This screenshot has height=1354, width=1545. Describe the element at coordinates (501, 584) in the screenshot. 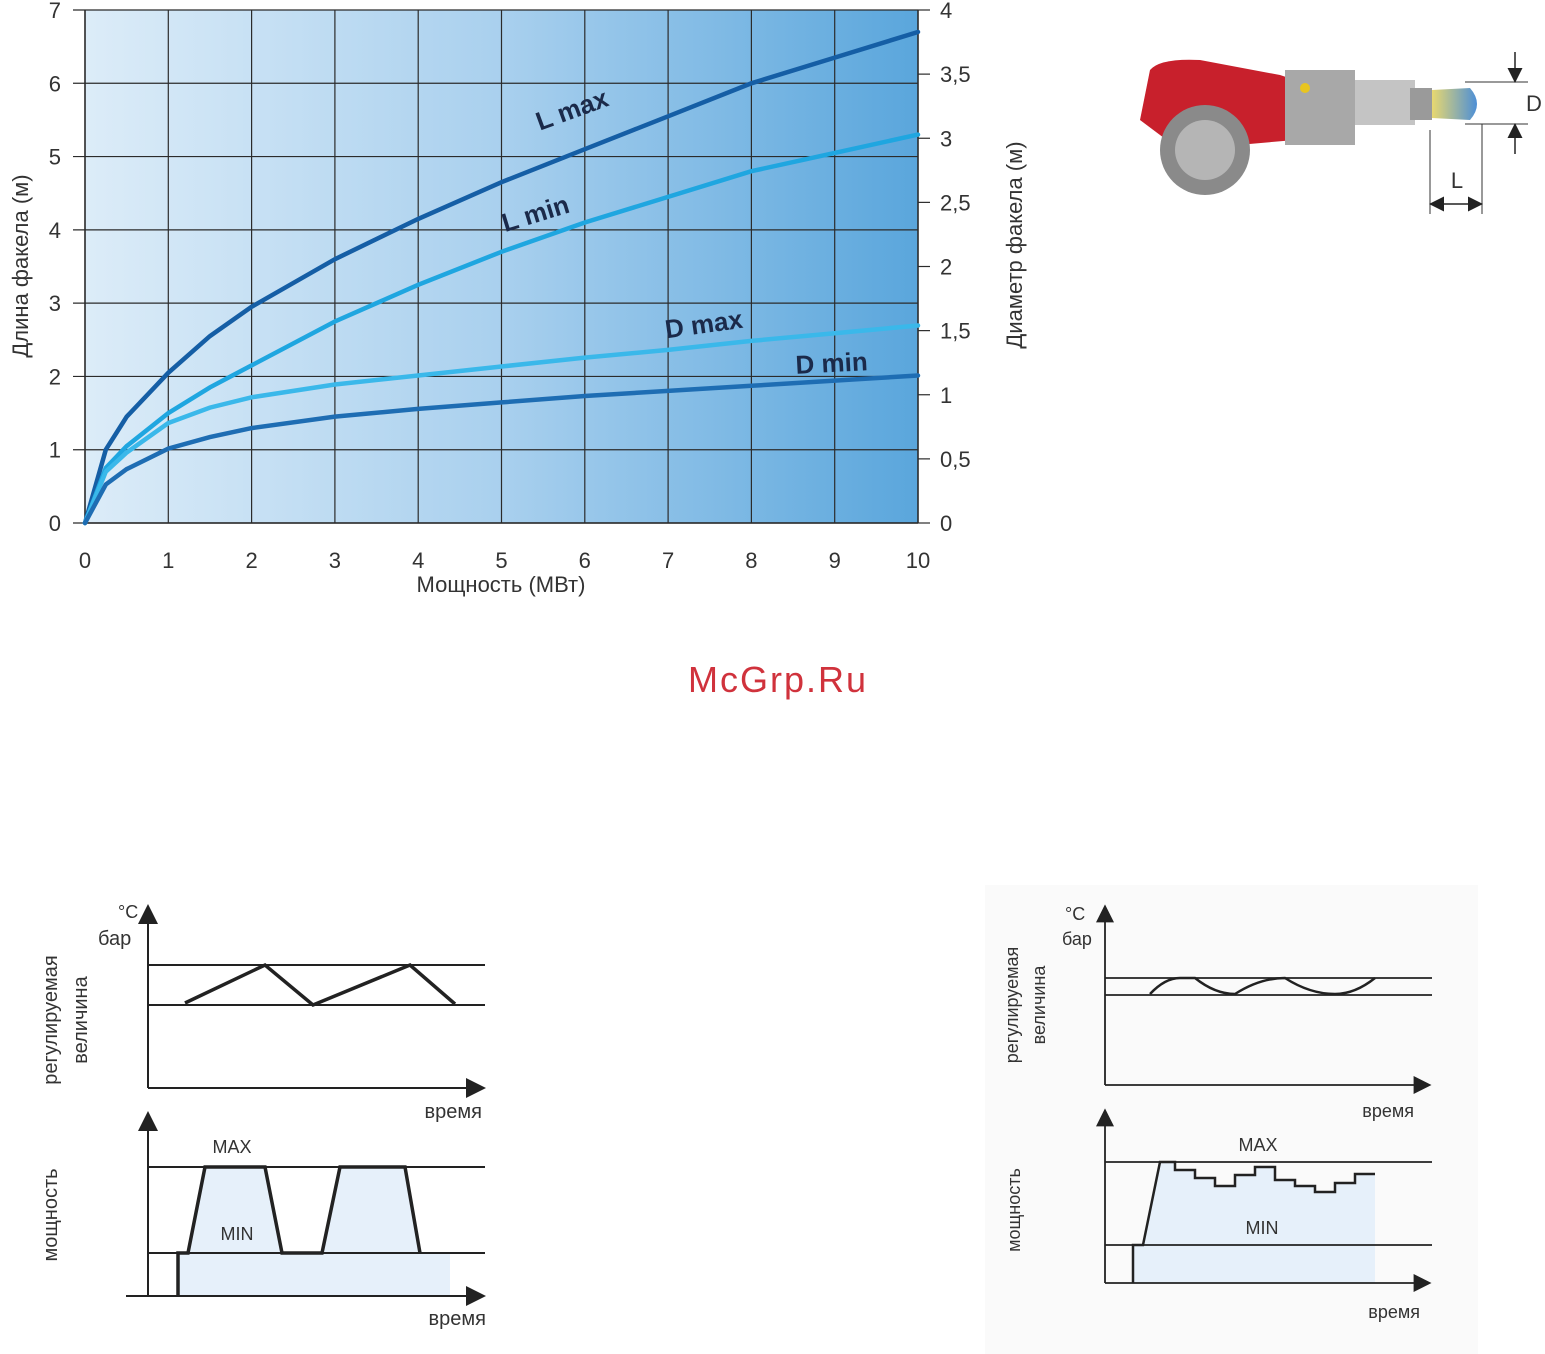

I see `x-axis-label: Мощность (МВт)` at that location.